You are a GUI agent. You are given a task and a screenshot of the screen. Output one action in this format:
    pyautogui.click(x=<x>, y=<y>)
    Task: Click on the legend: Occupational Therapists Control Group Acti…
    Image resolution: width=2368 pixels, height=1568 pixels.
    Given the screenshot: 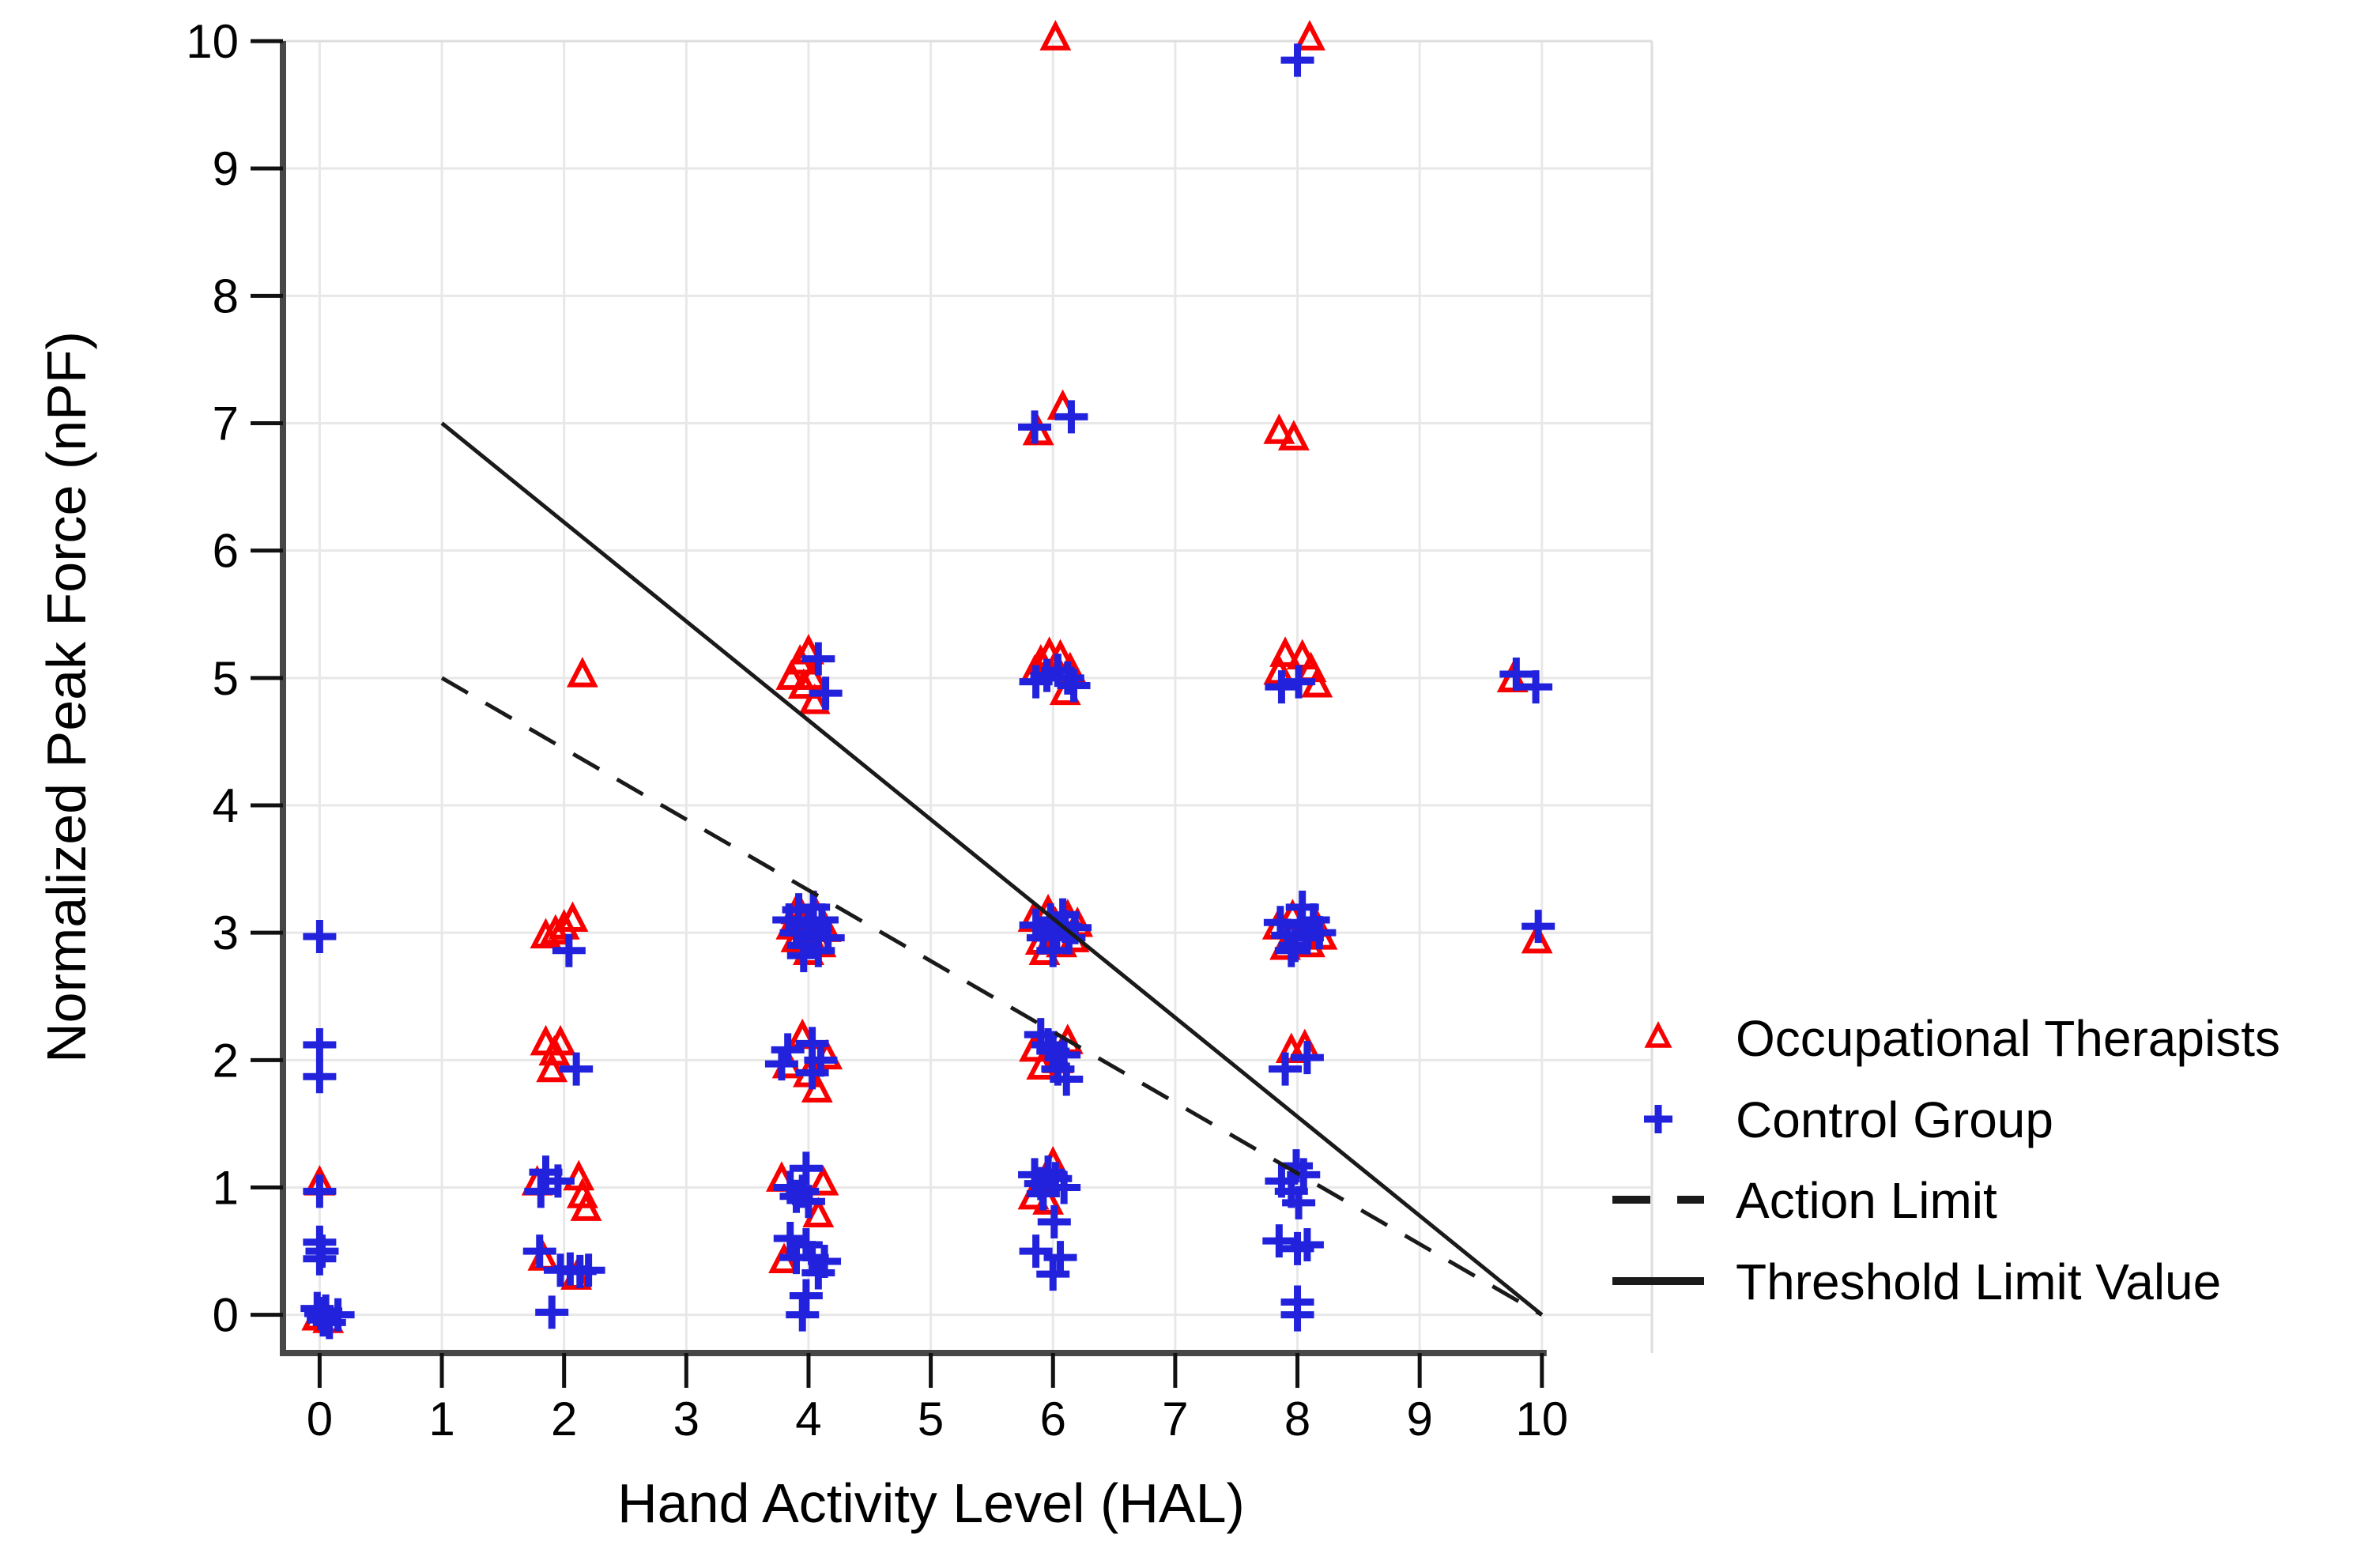 What is the action you would take?
    pyautogui.click(x=1946, y=1160)
    